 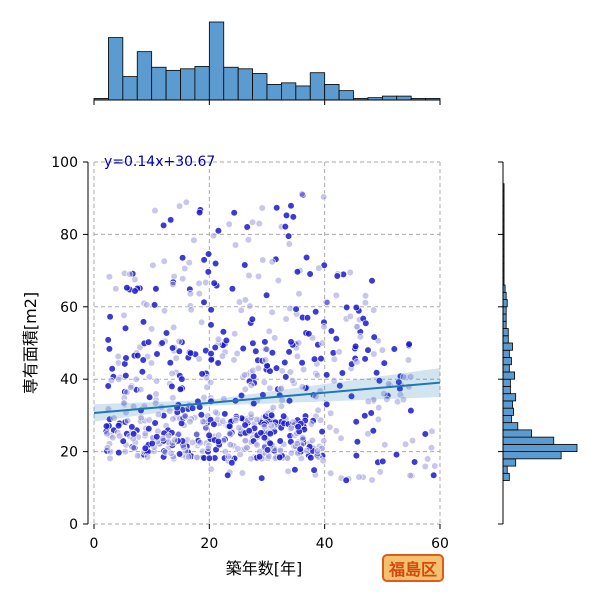 What do you see at coordinates (94, 544) in the screenshot?
I see `x-tick-label: 0` at bounding box center [94, 544].